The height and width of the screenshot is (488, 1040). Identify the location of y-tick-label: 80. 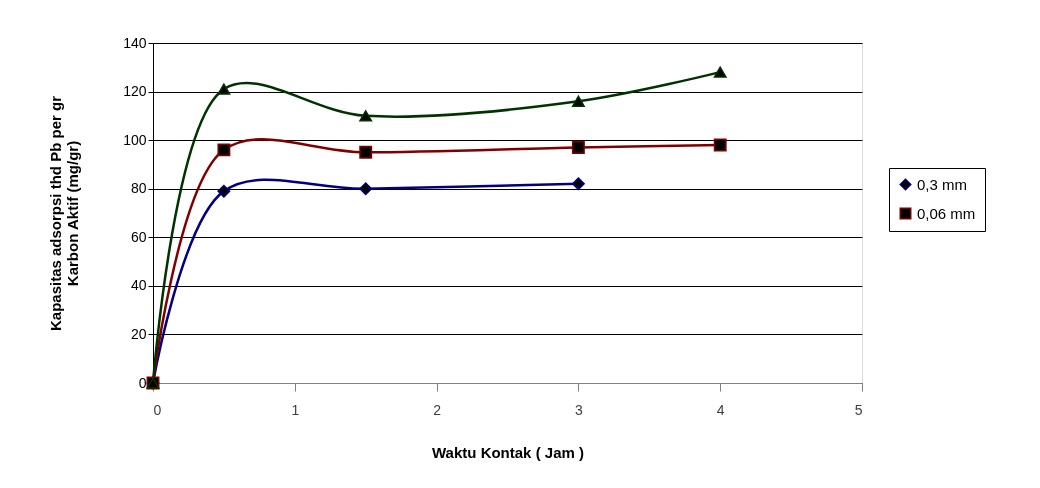
(138, 188).